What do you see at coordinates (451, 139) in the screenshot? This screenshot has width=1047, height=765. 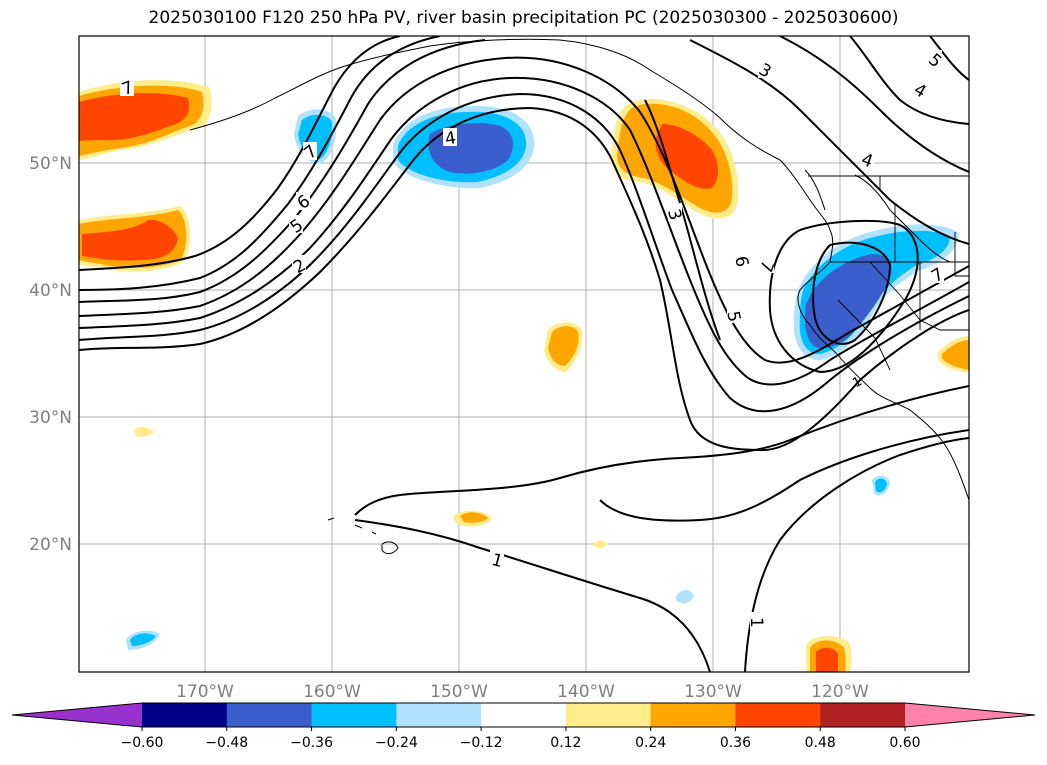 I see `contour-label: 4` at bounding box center [451, 139].